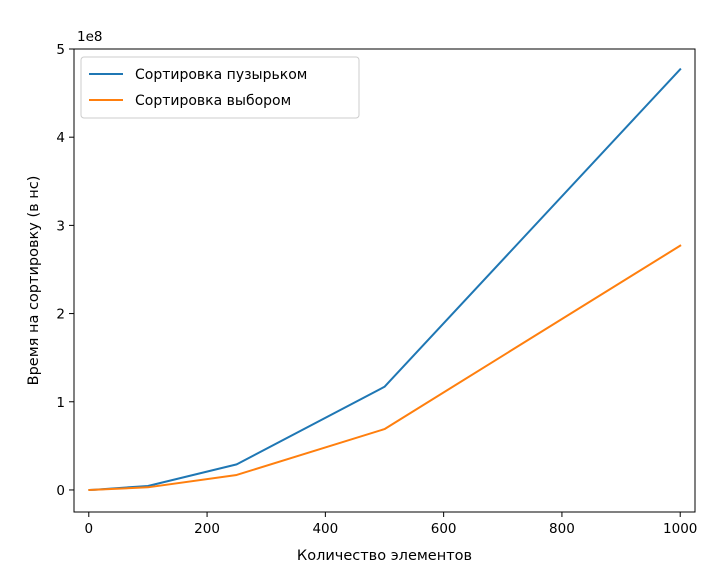  Describe the element at coordinates (89, 37) in the screenshot. I see `y-offset-label: 1e8` at that location.